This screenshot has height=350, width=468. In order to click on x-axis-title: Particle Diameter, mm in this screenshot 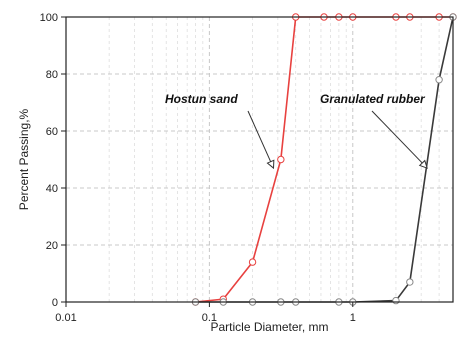, I will do `click(269, 327)`.